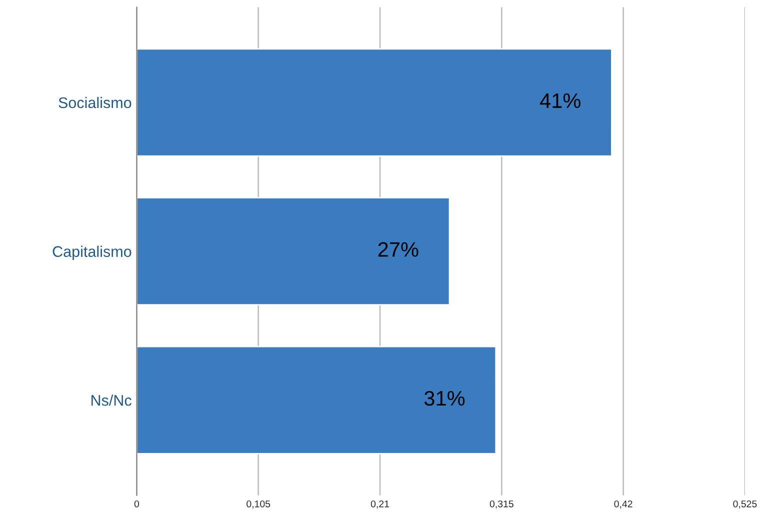  I want to click on x-tick-label: 0,42, so click(623, 504).